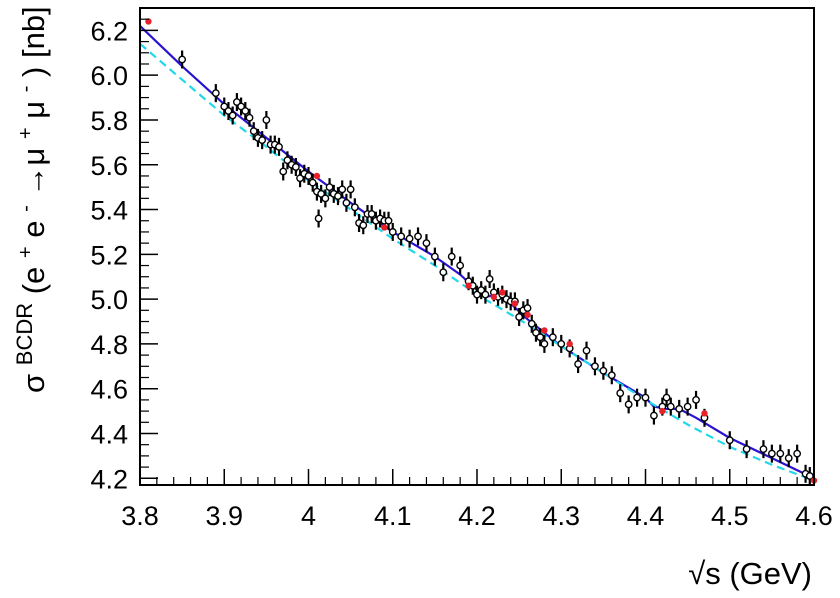  I want to click on x-axis-ticks: 3.8 3.9 4 4.1 4.2 4.3 4.4 4.5 4.6, so click(477, 500).